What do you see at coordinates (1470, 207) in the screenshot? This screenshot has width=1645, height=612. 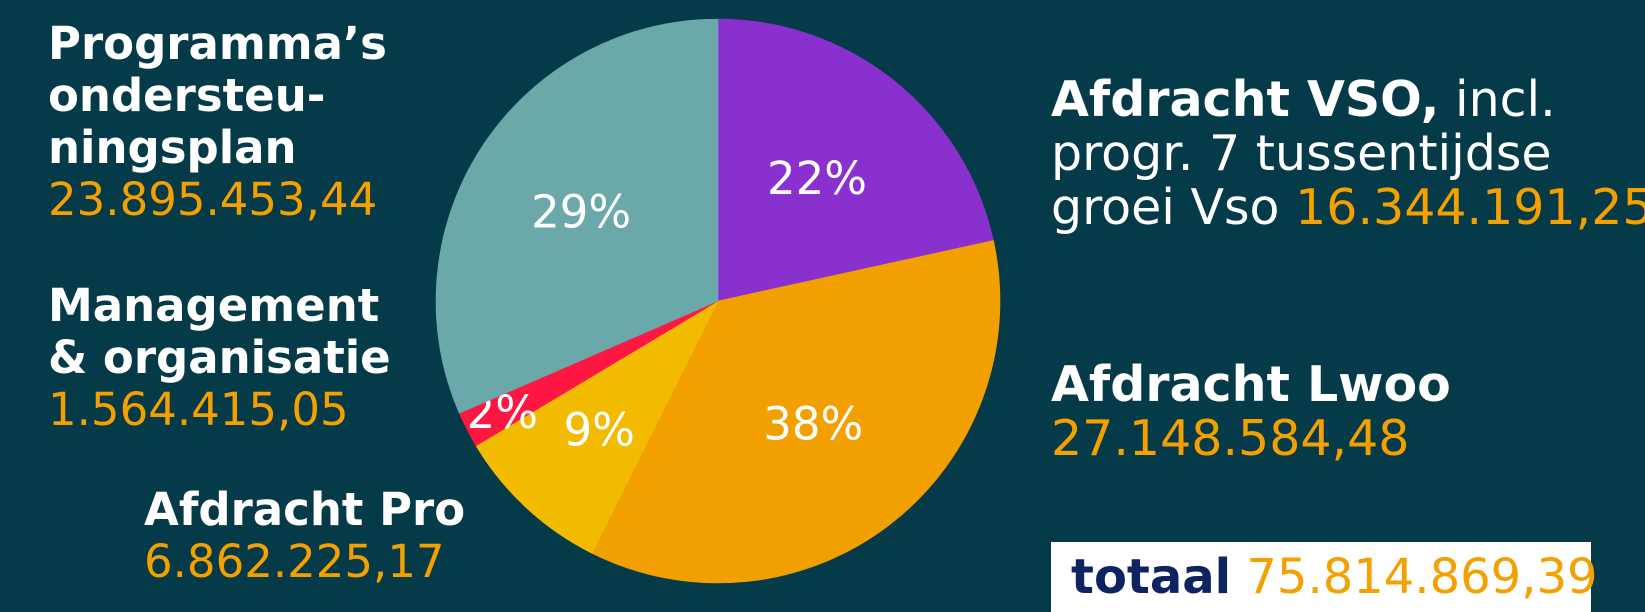 I see `label-vso-value: 16.344.191,25` at bounding box center [1470, 207].